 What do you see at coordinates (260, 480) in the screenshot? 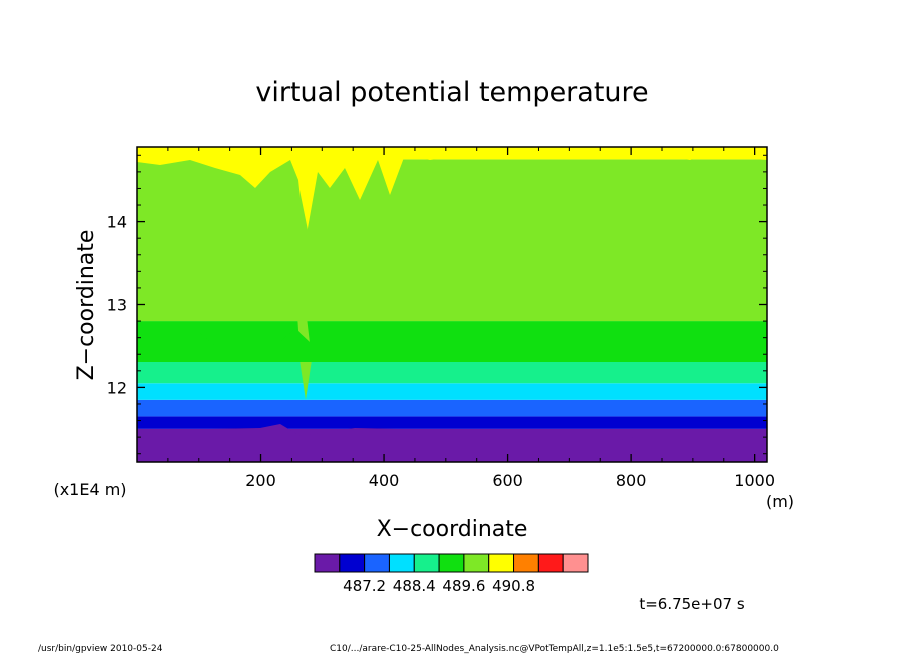
I see `x-tick-label: 200` at bounding box center [260, 480].